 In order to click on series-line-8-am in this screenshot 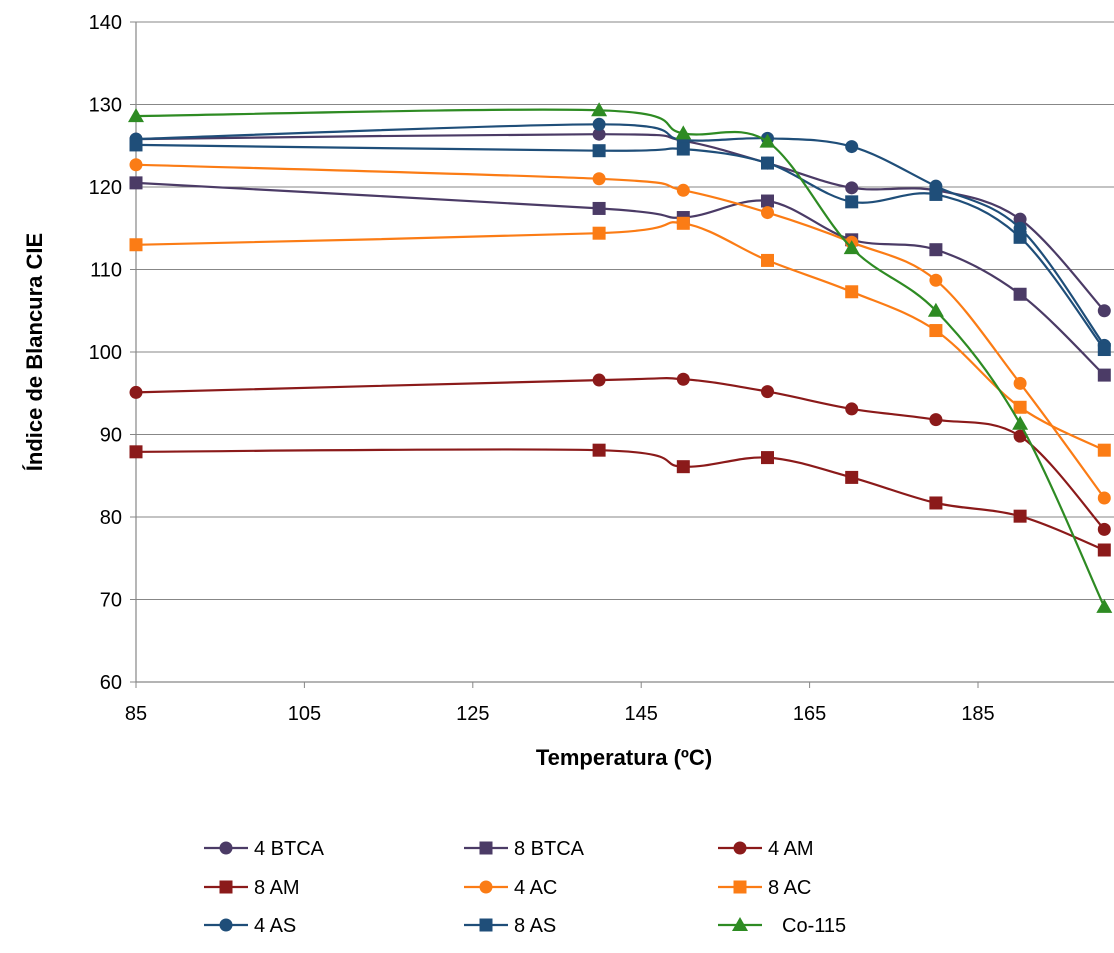, I will do `click(620, 500)`.